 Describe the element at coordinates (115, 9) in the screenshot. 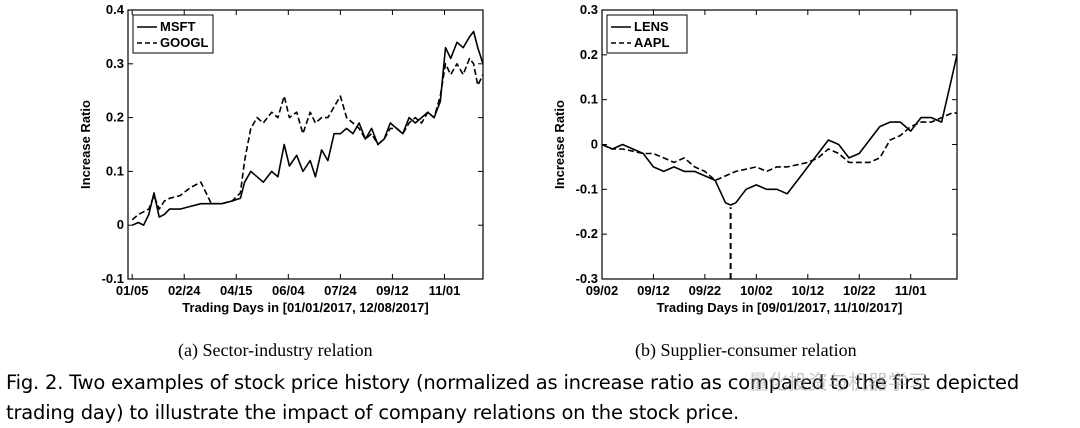

I see `y-tick-label: 0.4` at that location.